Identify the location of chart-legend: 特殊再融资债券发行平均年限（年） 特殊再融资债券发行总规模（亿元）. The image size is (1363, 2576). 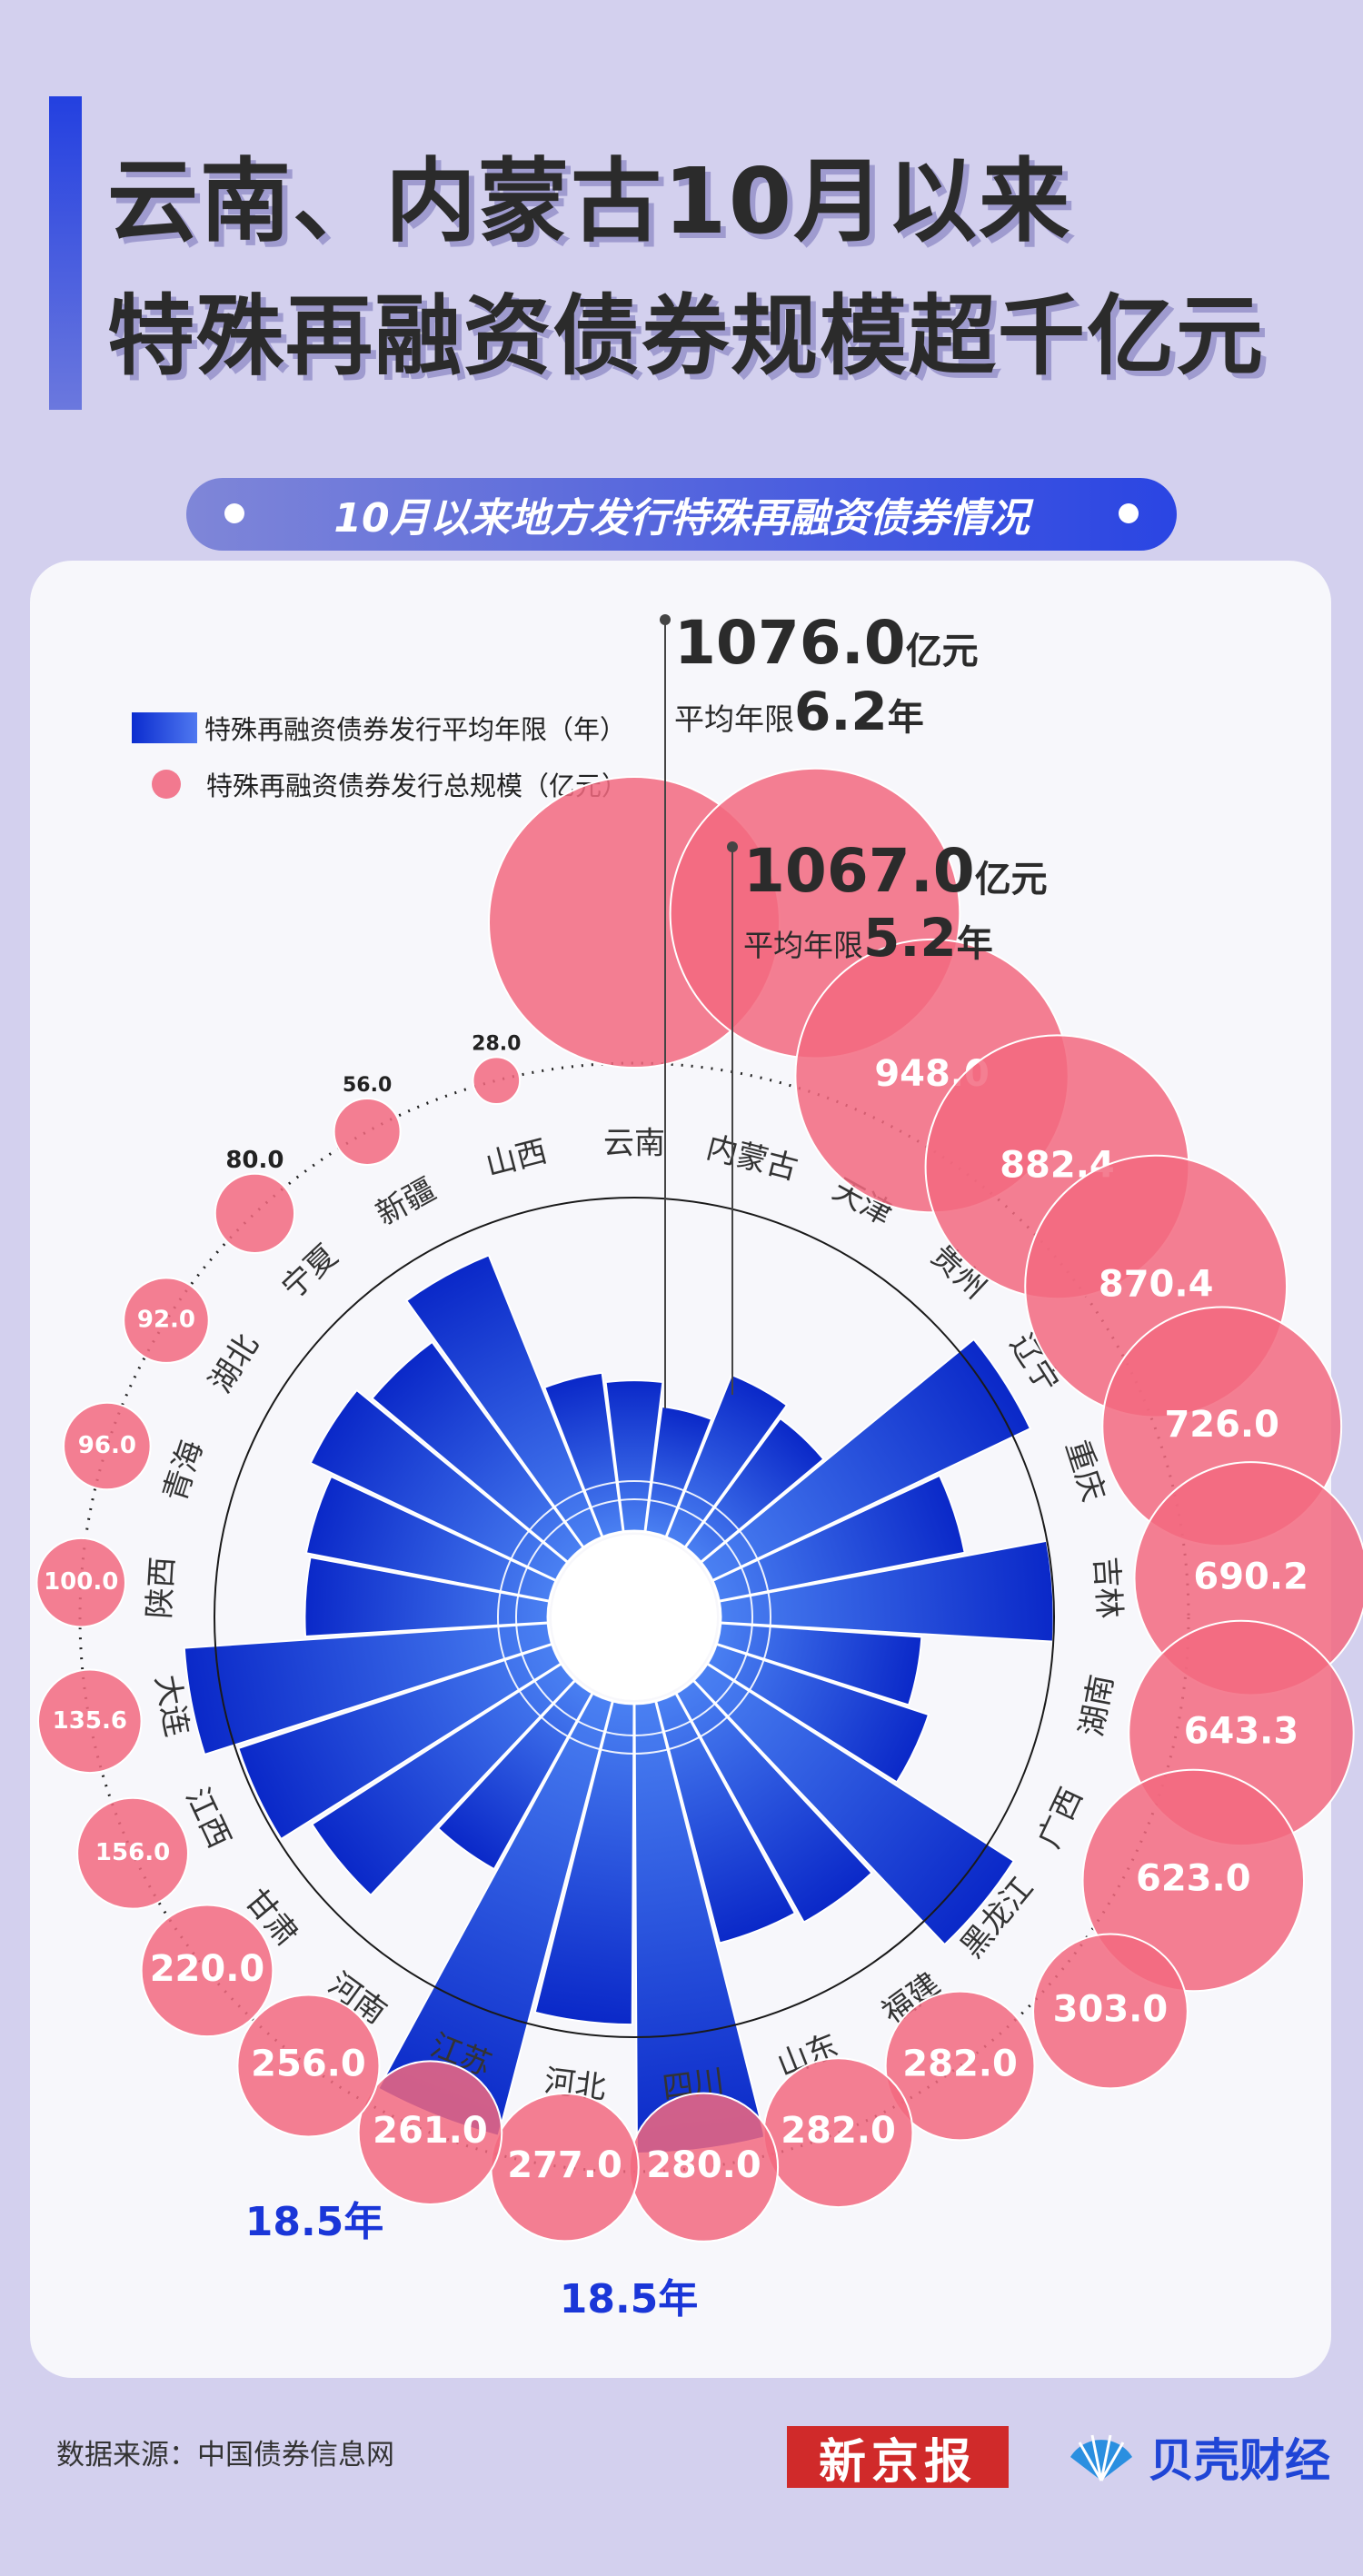
(380, 756).